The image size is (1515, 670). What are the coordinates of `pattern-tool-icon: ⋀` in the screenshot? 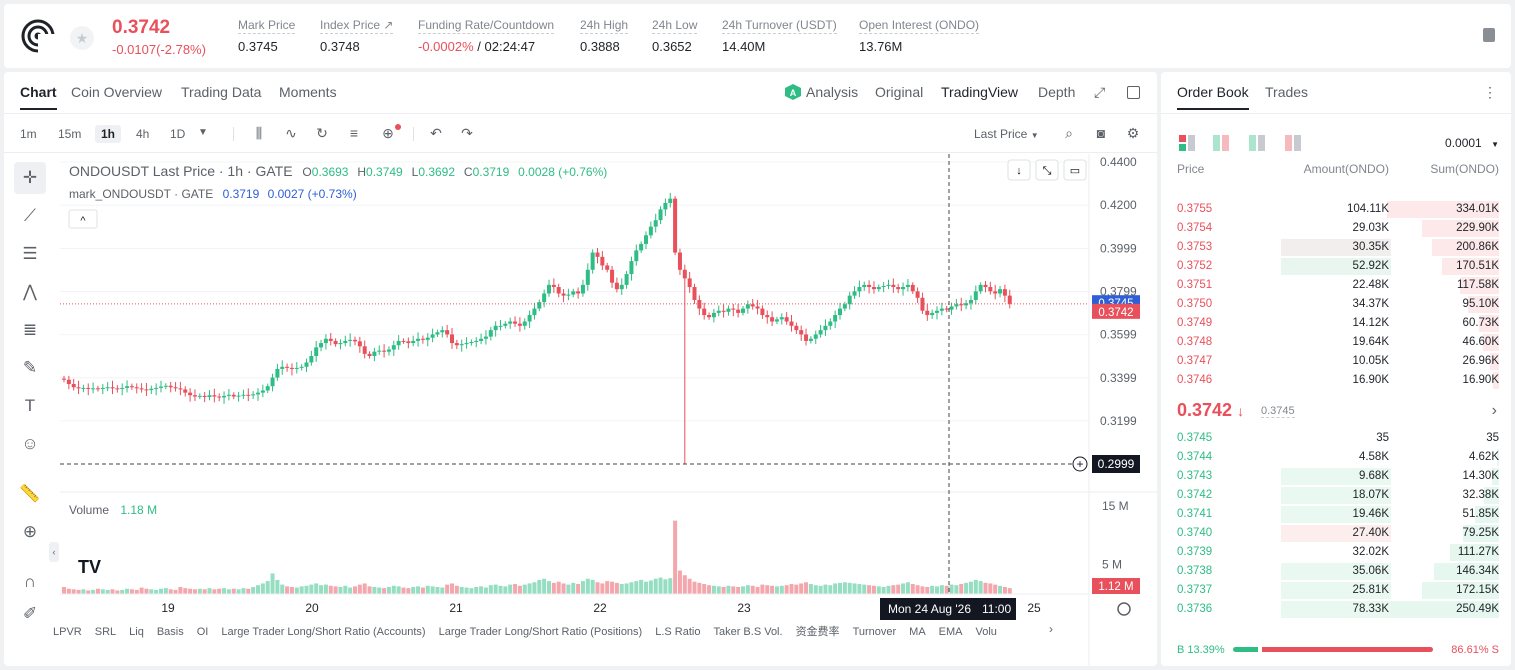 It's located at (30, 291).